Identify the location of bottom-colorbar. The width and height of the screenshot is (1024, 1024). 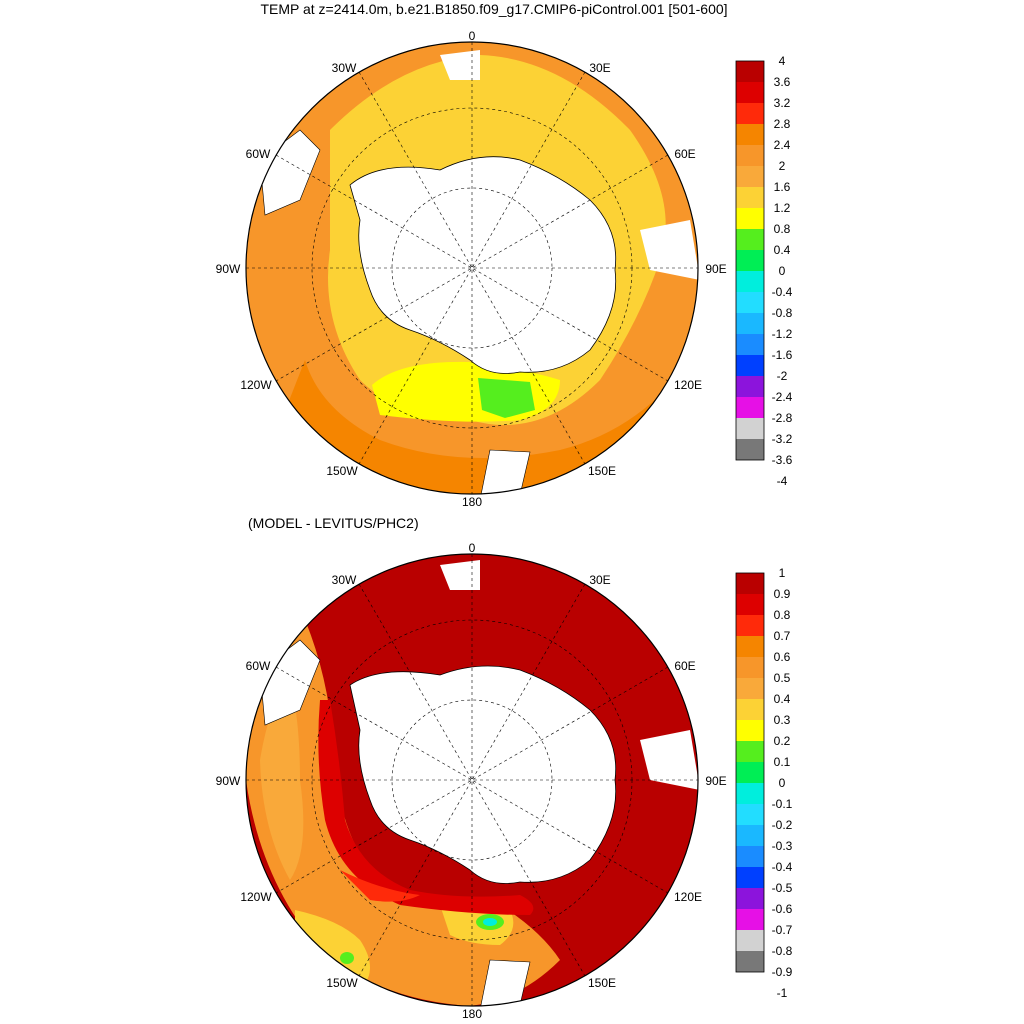
(750, 772).